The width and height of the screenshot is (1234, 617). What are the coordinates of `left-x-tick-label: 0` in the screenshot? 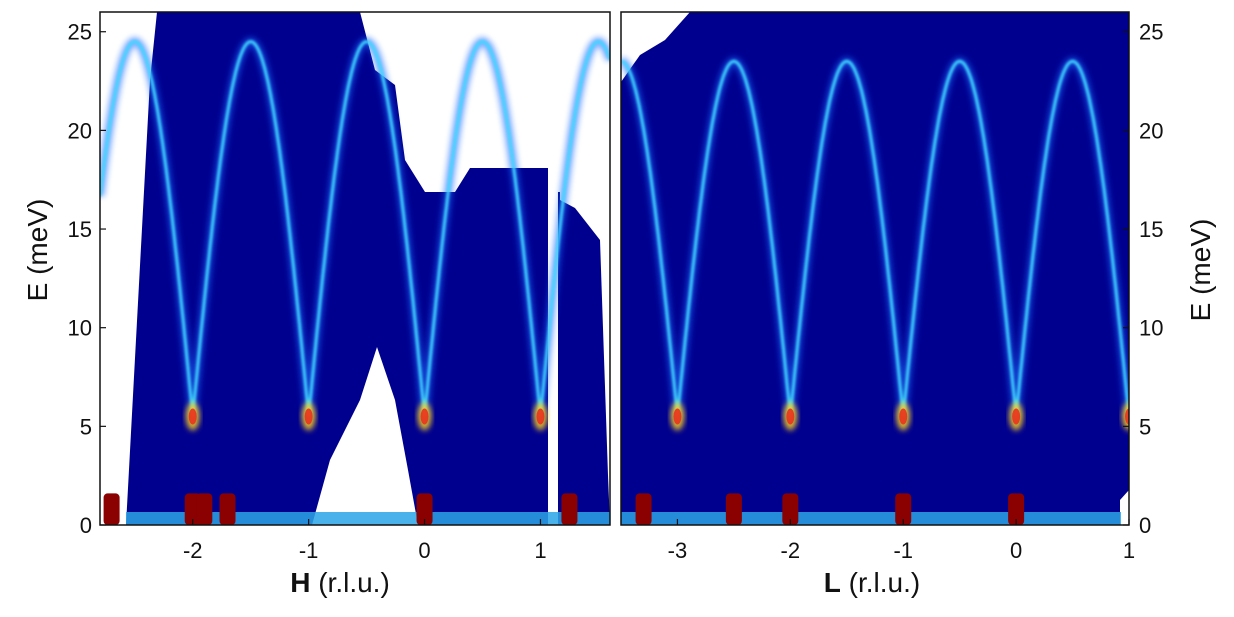 It's located at (424, 550).